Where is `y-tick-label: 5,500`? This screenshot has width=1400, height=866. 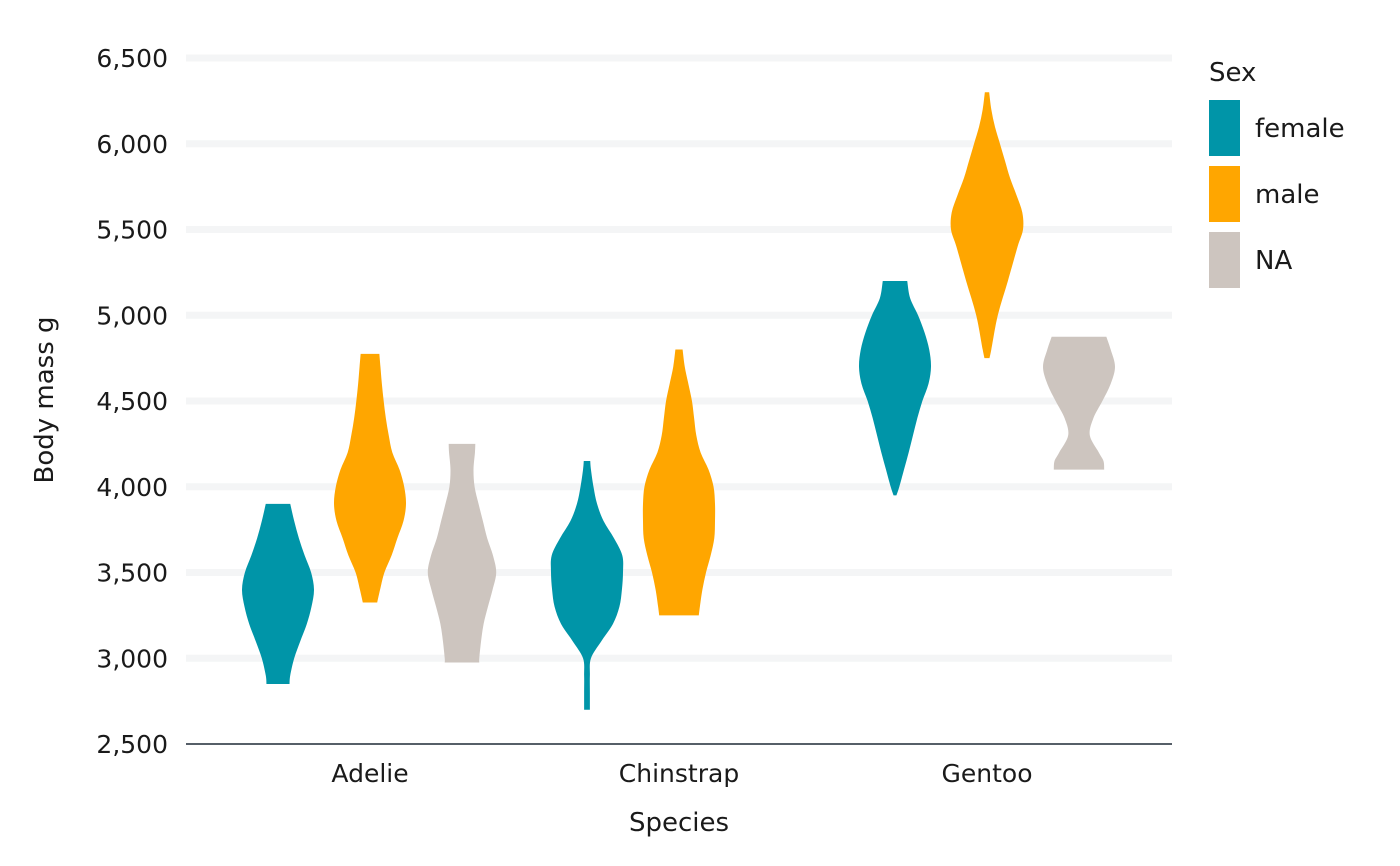
y-tick-label: 5,500 is located at coordinates (132, 230).